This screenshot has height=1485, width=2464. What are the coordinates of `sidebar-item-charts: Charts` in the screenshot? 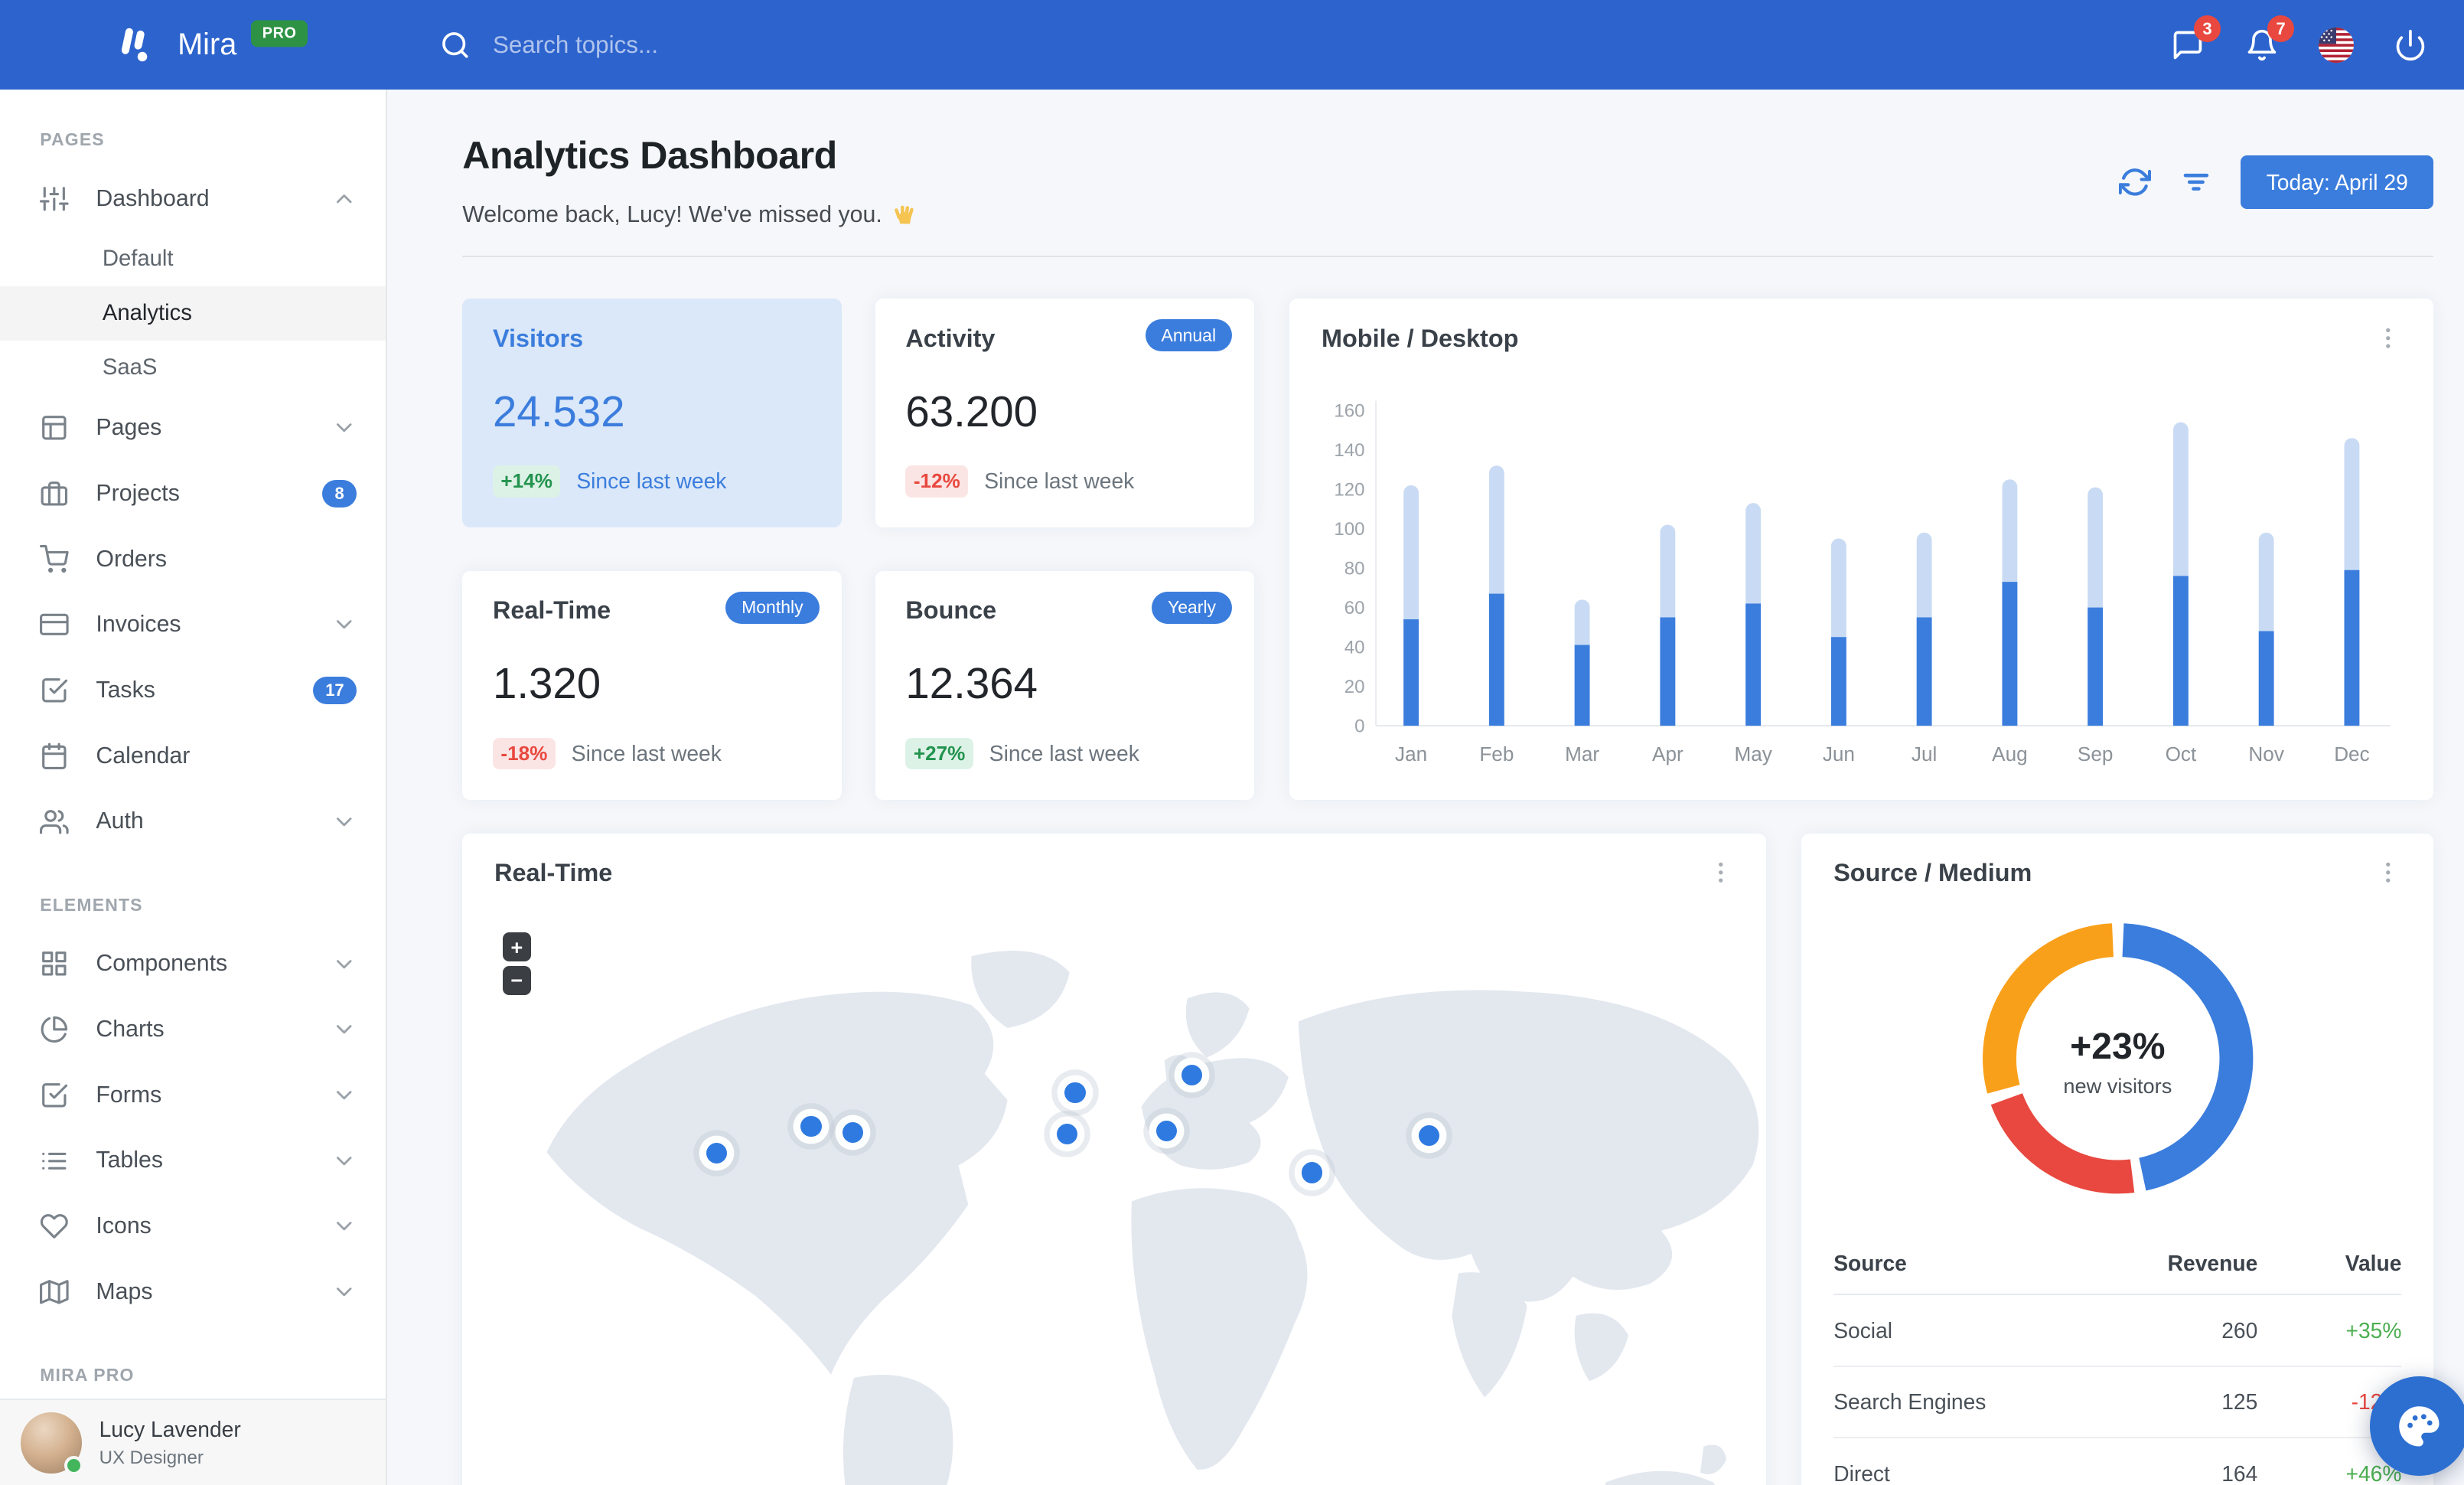 It's located at (193, 1029).